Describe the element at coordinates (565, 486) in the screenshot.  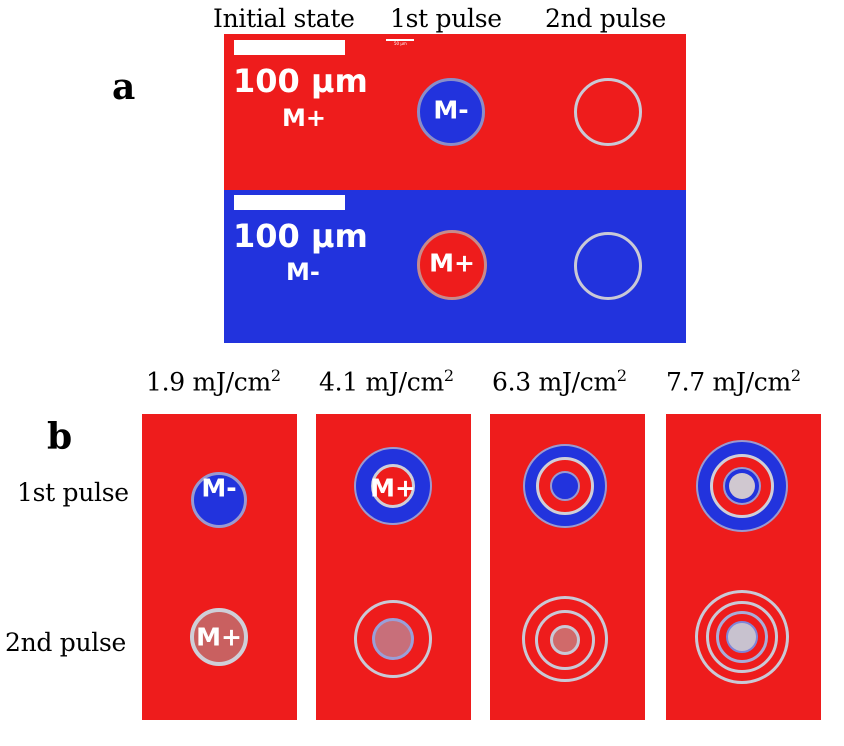
I see `inner-domain-m-minus` at that location.